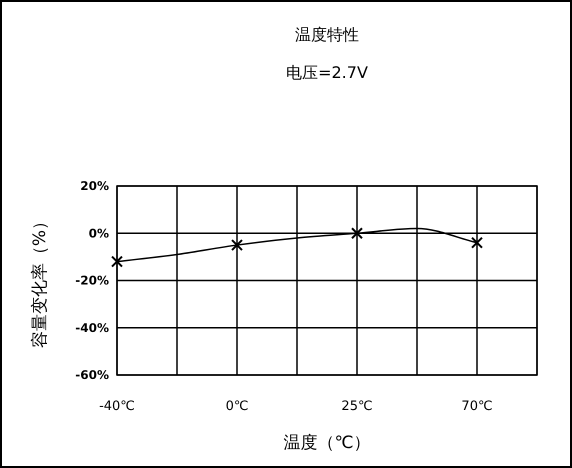  I want to click on y-tick-label: -40%, so click(92, 327).